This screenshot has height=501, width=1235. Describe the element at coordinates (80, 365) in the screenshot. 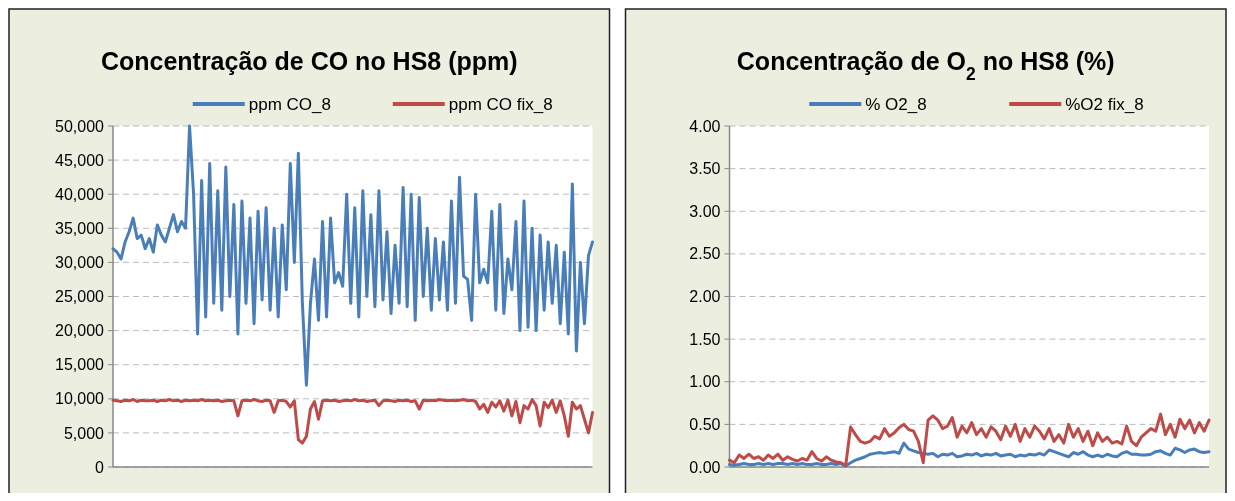

I see `y-tick-label: 15,000` at that location.